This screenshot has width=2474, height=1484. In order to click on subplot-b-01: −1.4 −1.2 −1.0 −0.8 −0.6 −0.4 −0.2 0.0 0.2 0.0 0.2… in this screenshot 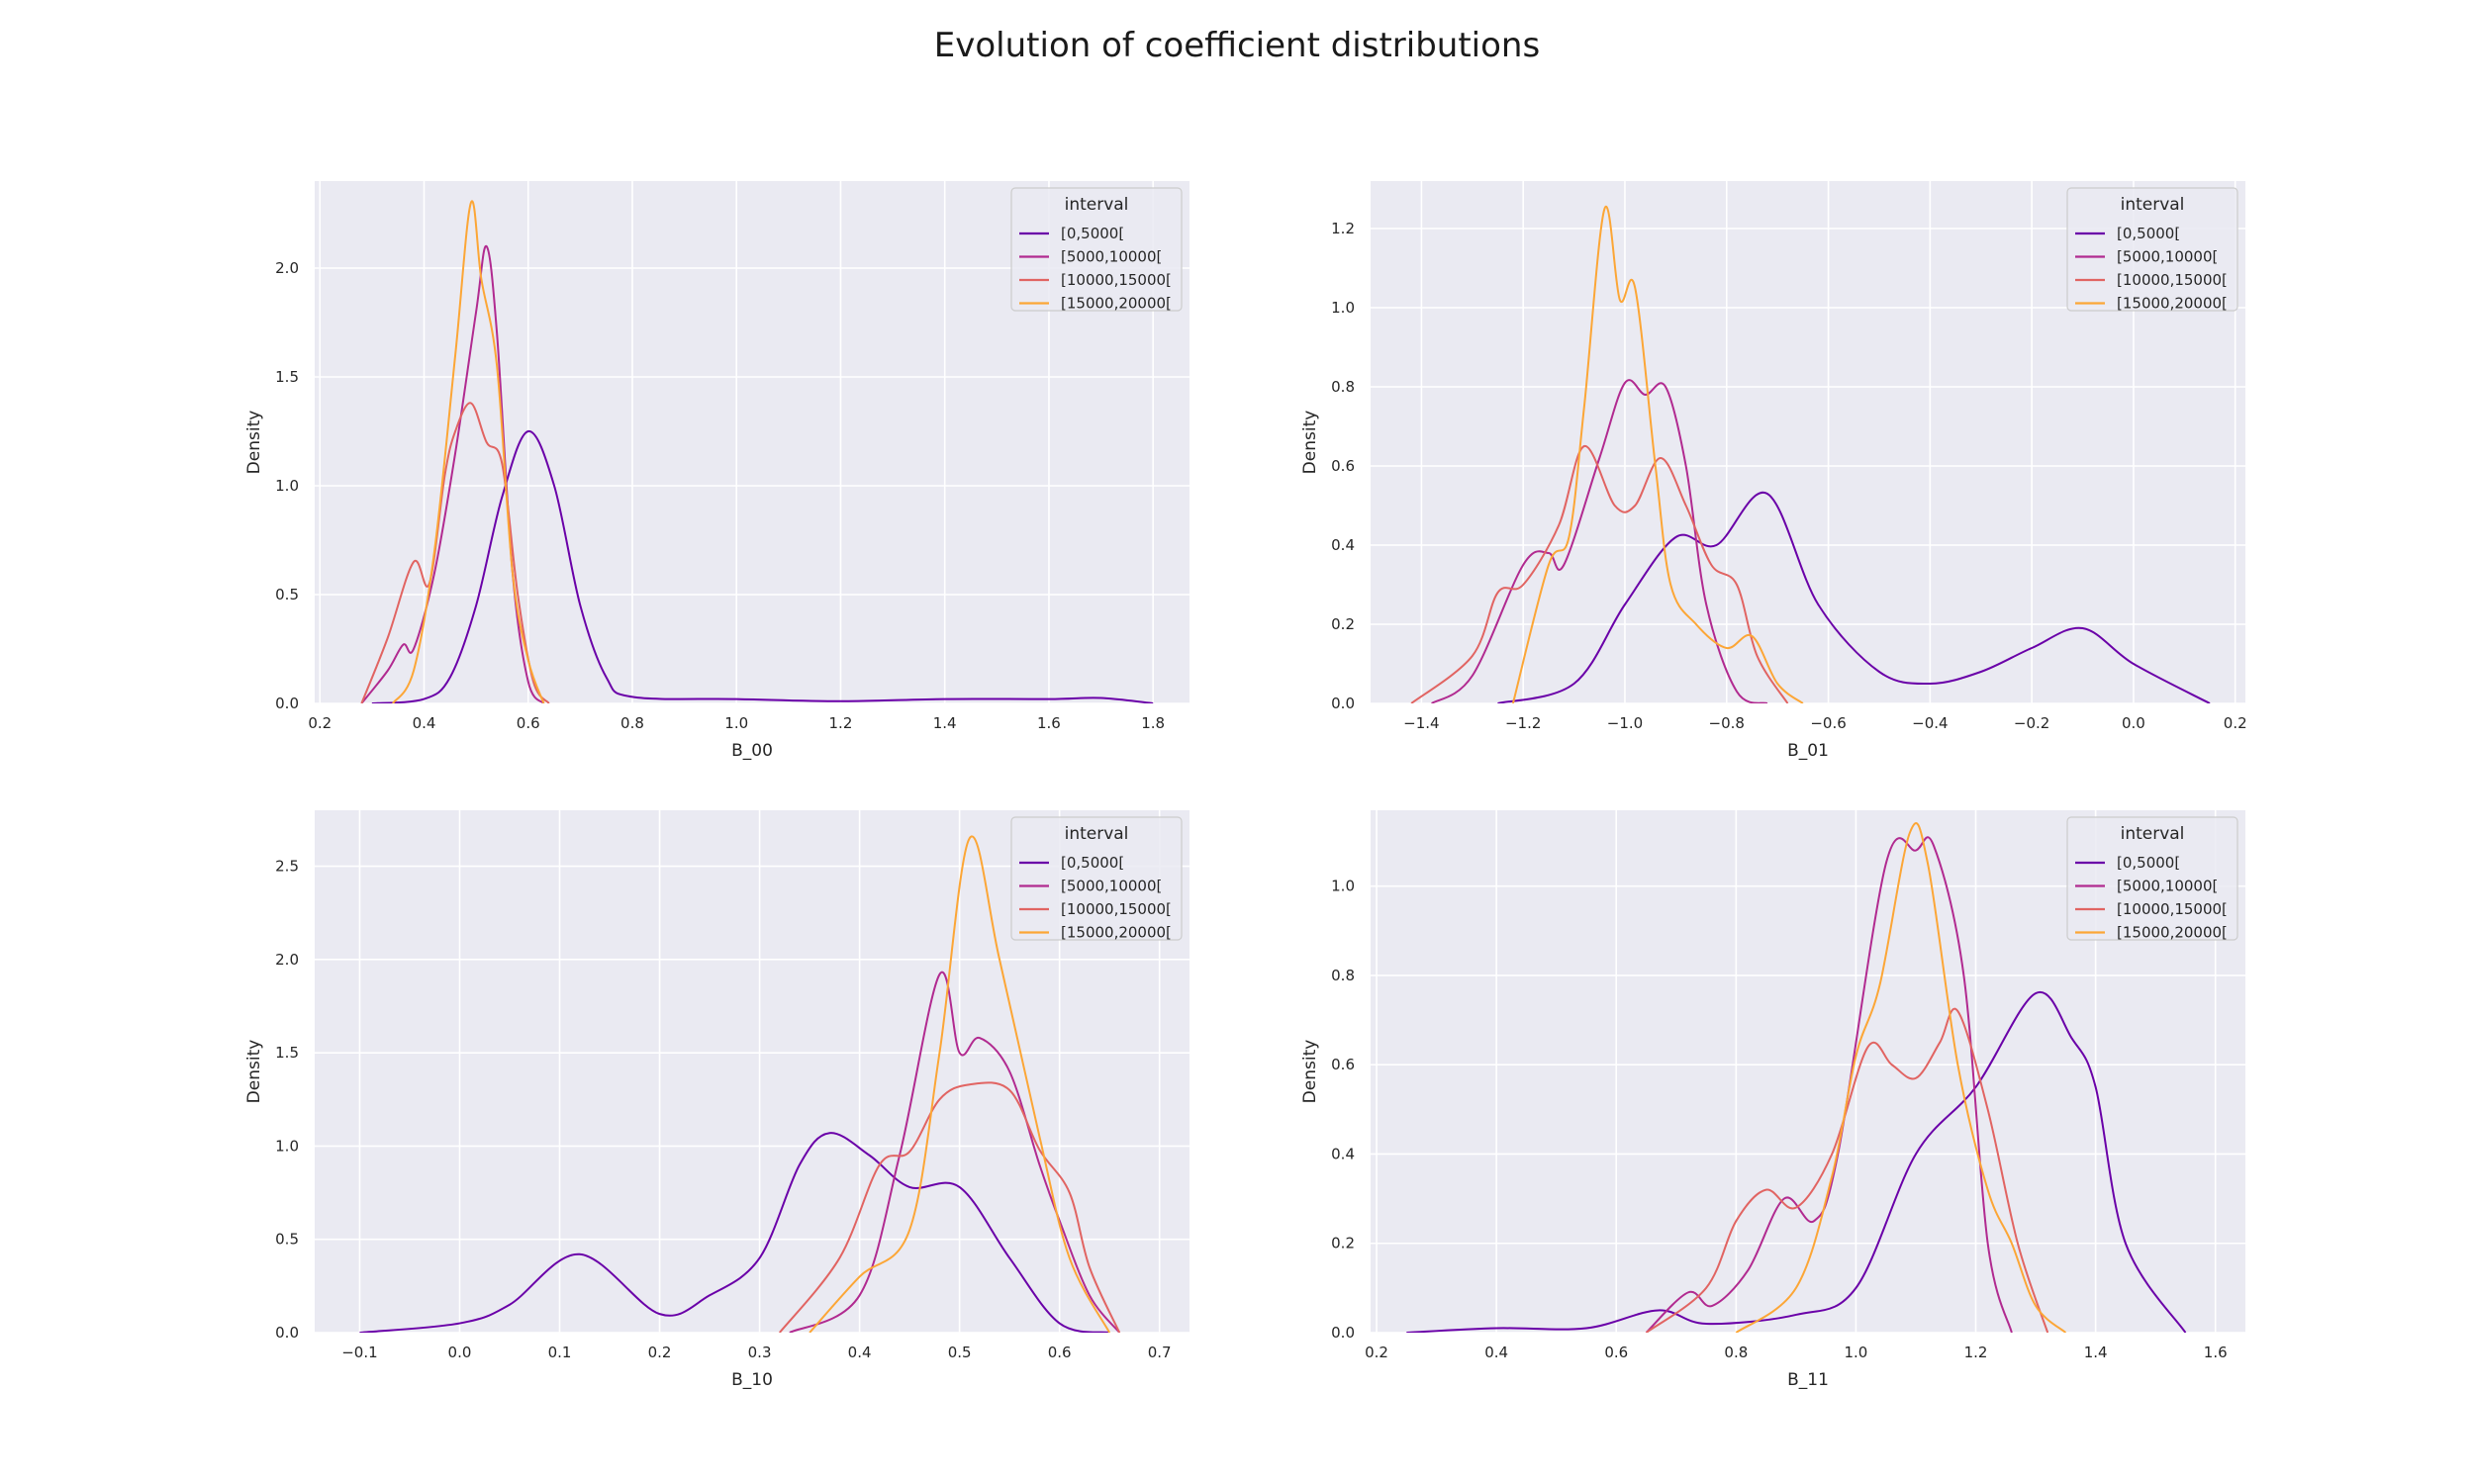, I will do `click(1774, 471)`.